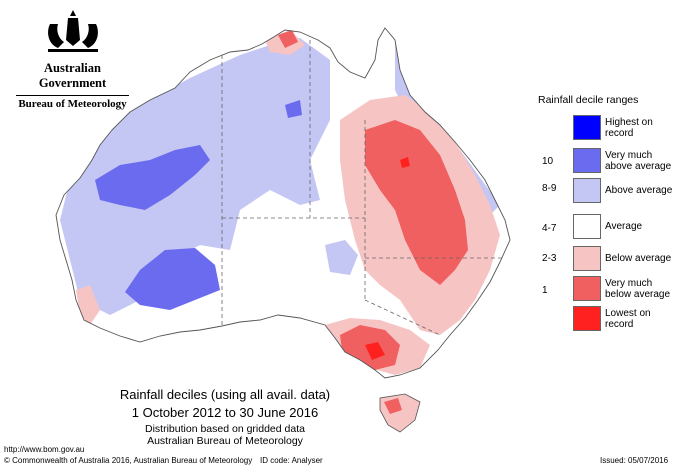 This screenshot has height=467, width=680. I want to click on region-very-above-north, so click(293, 109).